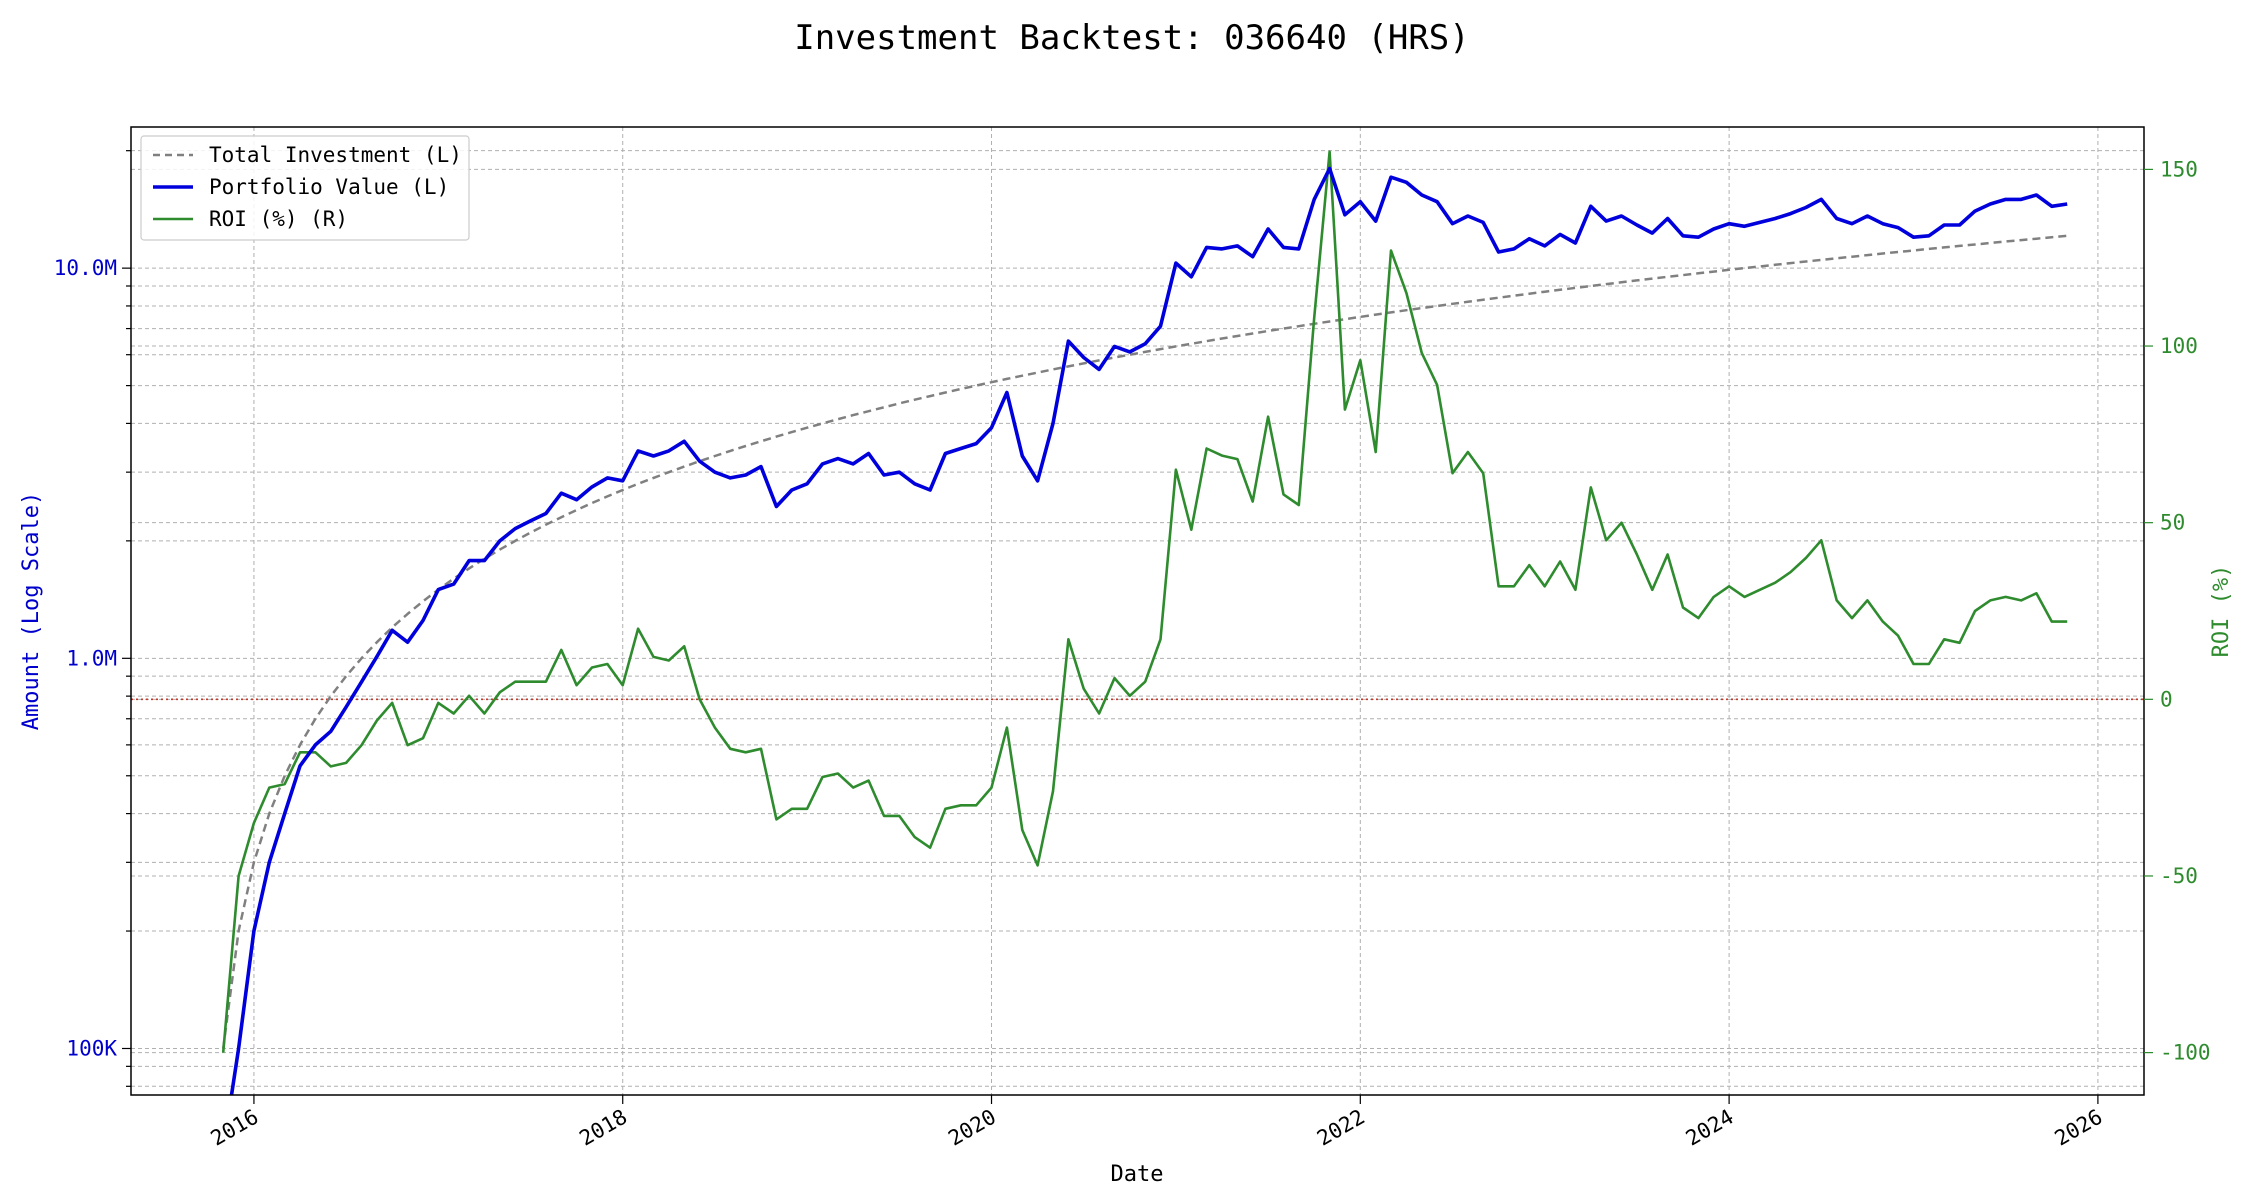 The image size is (2250, 1200). I want to click on legend-box, so click(305, 188).